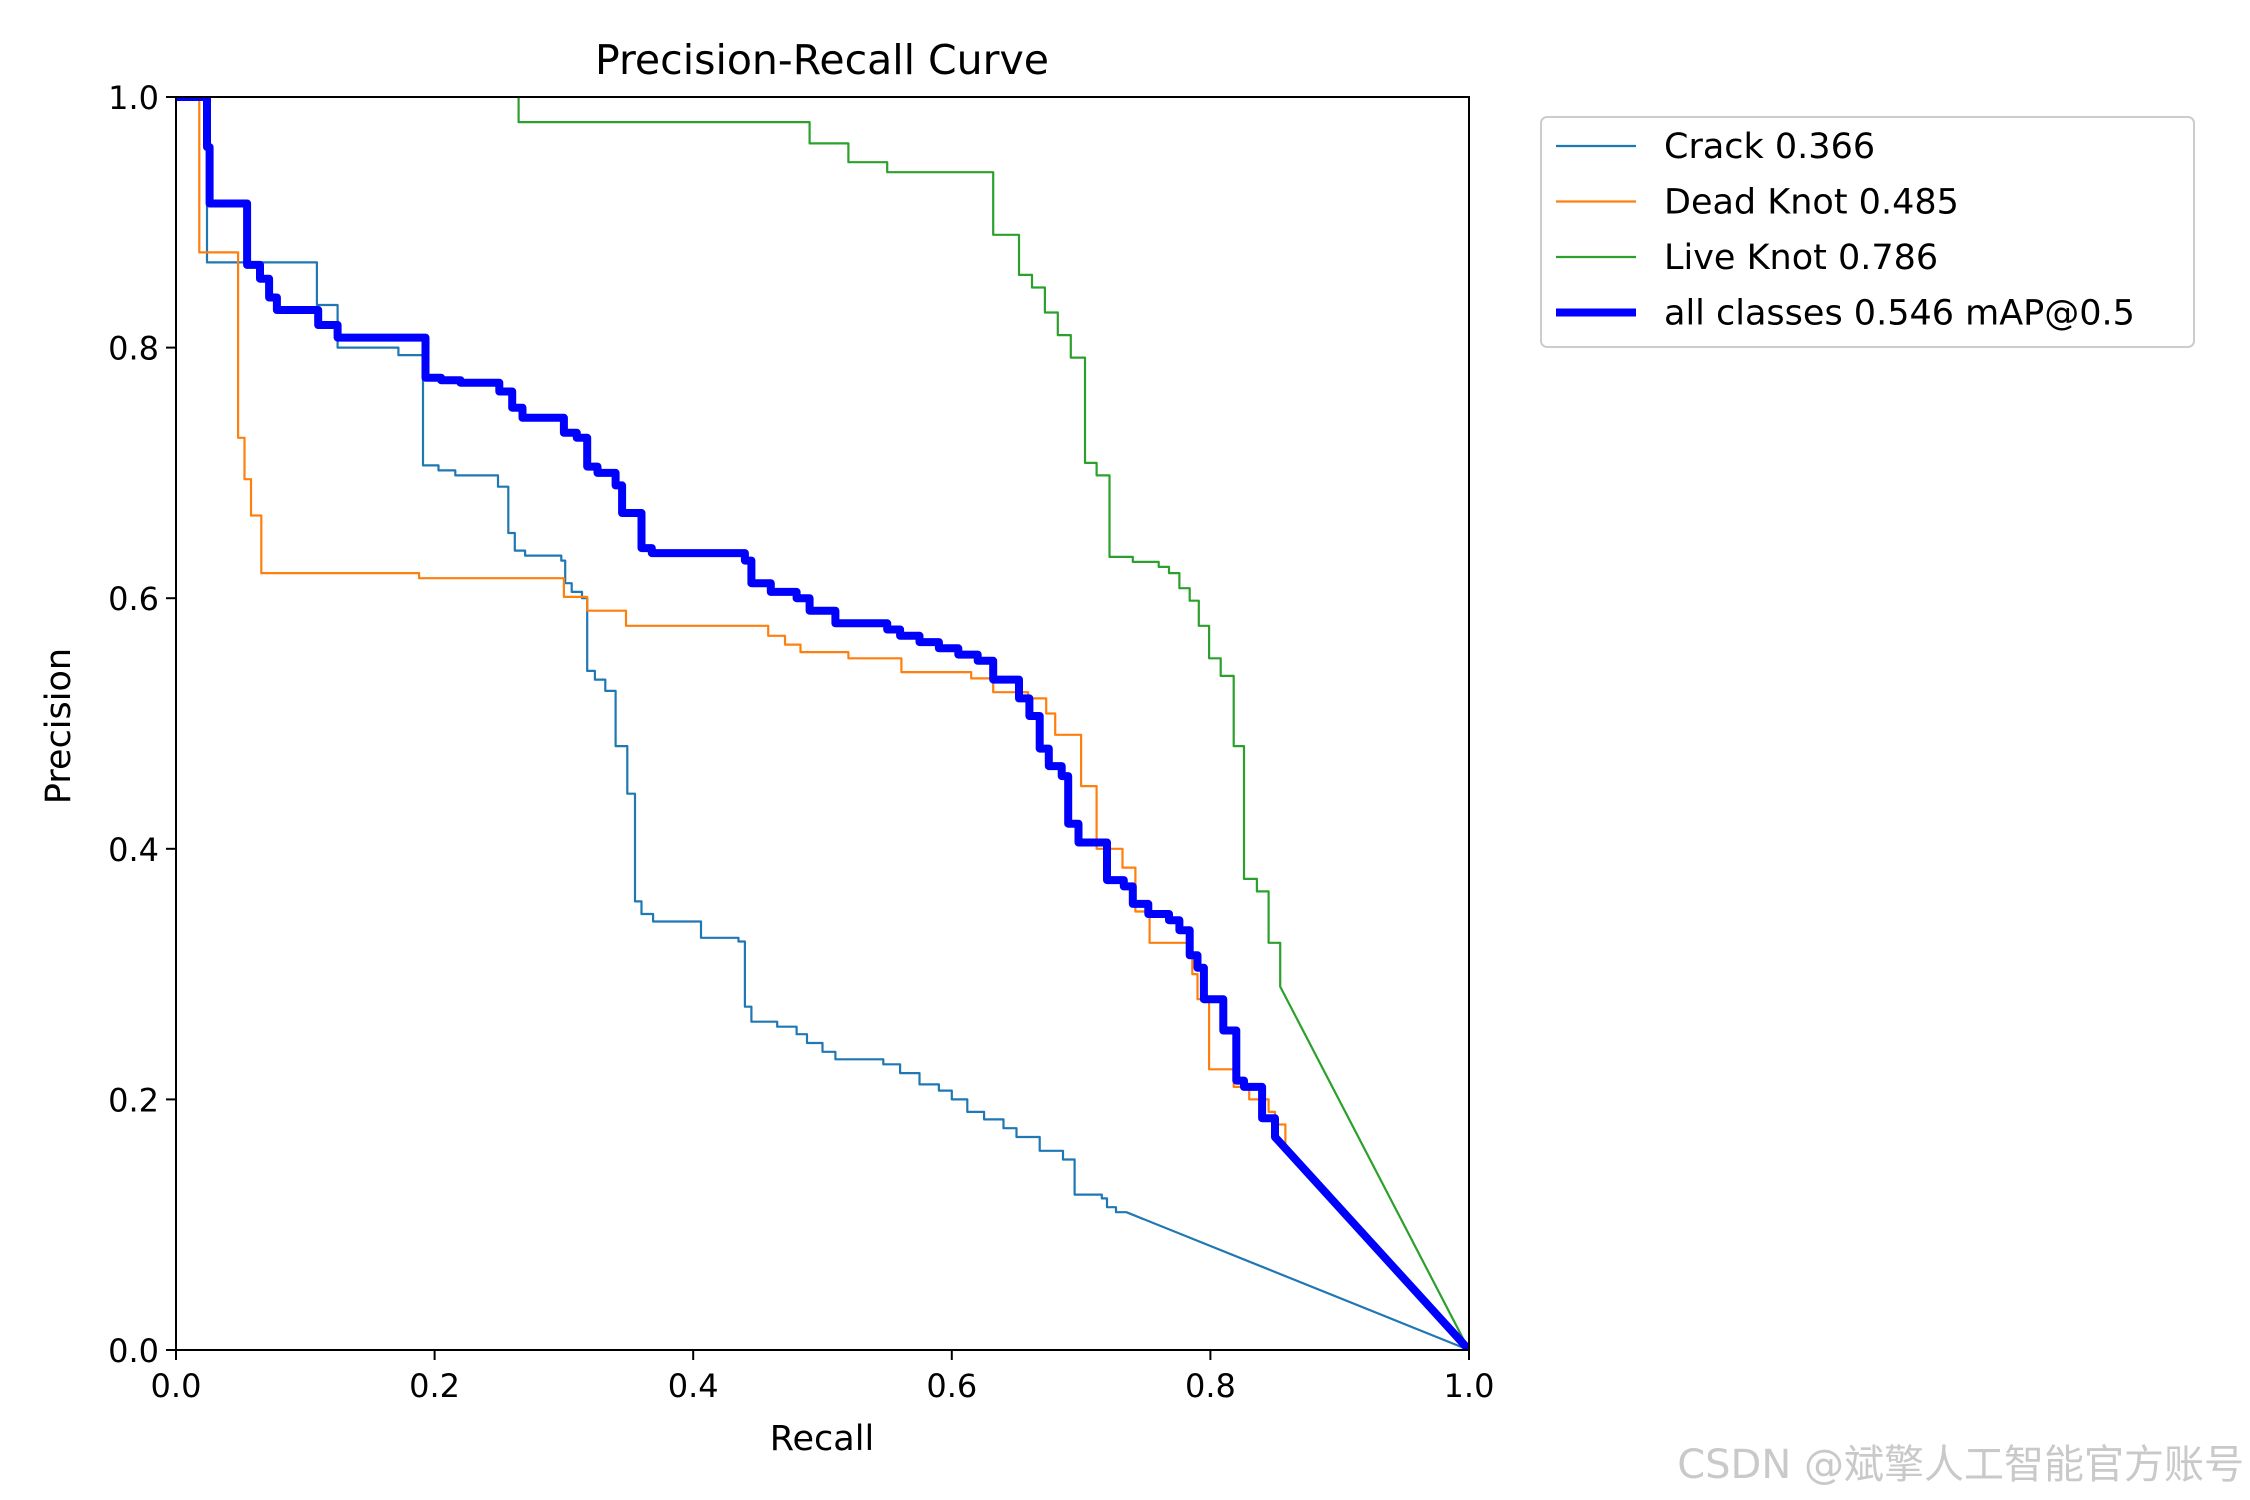  I want to click on y-tick-label: 0.2, so click(133, 1100).